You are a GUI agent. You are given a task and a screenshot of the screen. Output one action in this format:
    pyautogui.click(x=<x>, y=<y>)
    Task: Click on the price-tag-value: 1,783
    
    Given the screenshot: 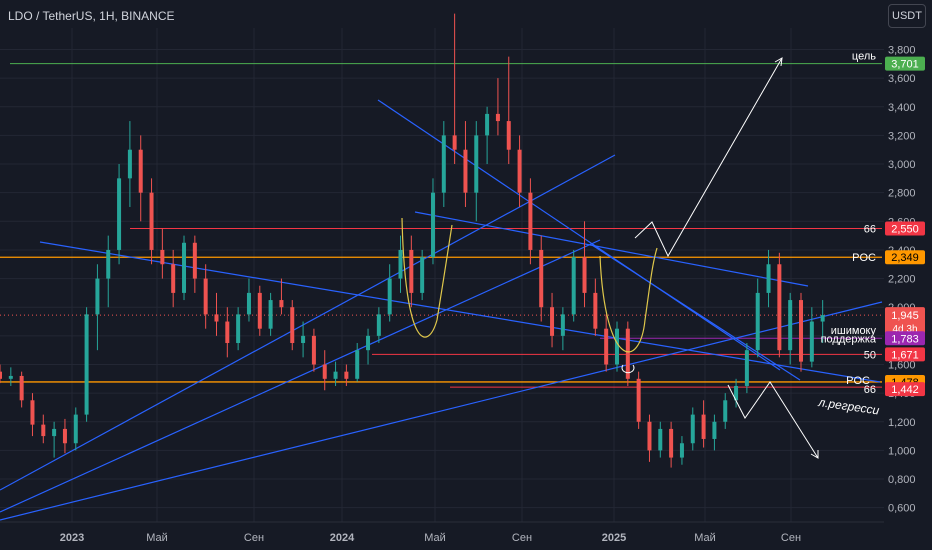 What is the action you would take?
    pyautogui.click(x=905, y=339)
    